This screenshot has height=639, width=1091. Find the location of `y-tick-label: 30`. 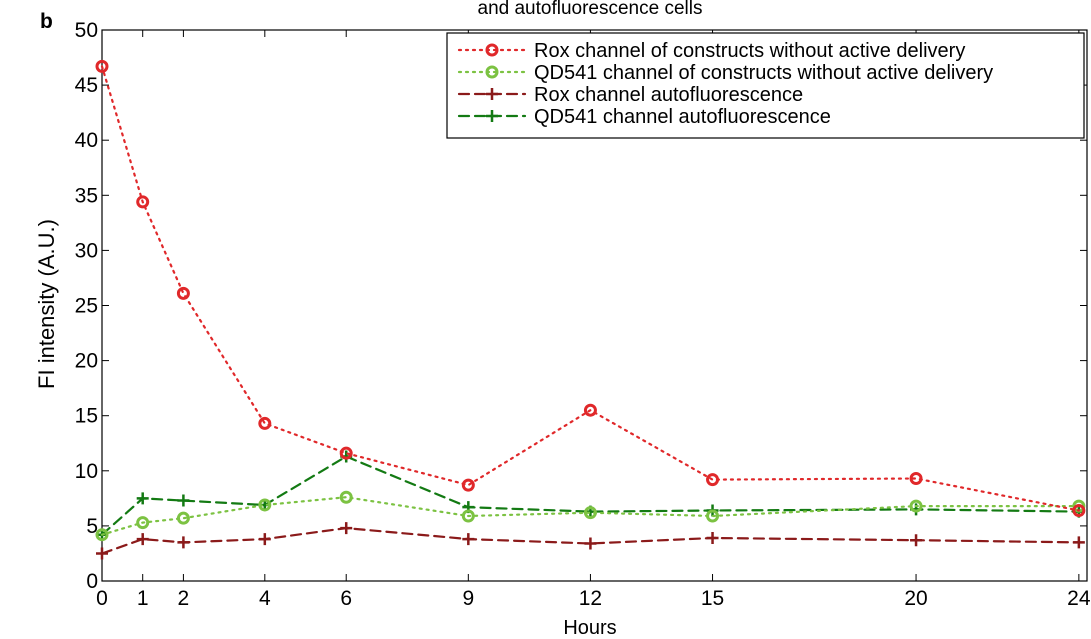

y-tick-label: 30 is located at coordinates (86, 250).